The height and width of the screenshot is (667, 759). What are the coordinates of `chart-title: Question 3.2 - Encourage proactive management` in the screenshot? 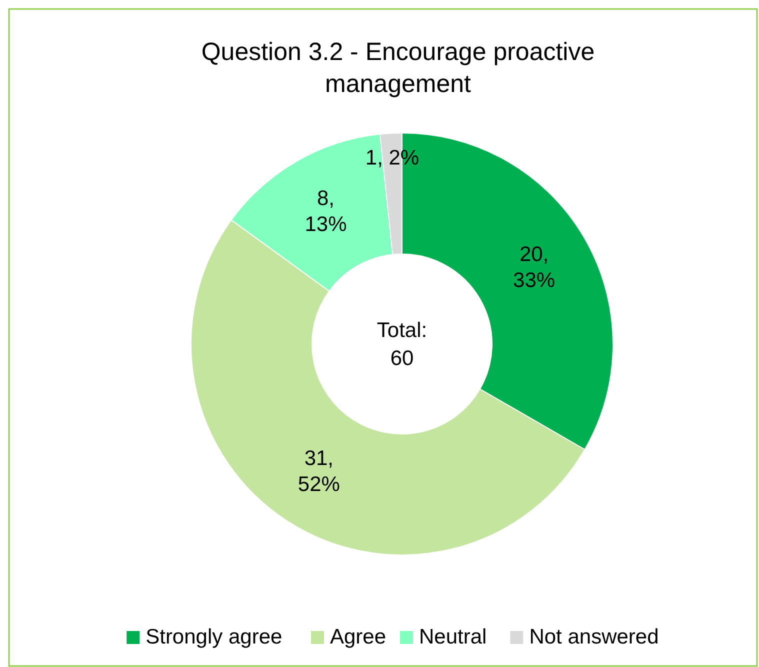 It's located at (398, 68).